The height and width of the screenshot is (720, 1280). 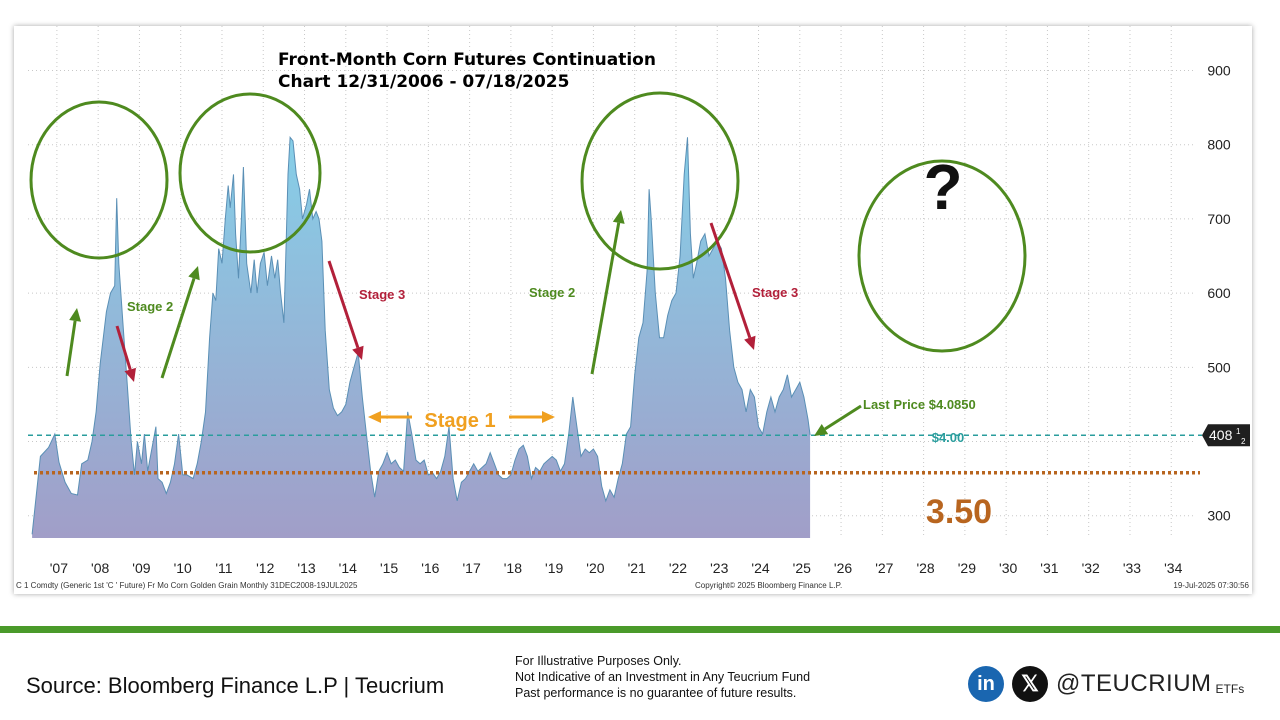 What do you see at coordinates (1211, 585) in the screenshot?
I see `footer-timestamp: 19-Jul-2025 07:30:56` at bounding box center [1211, 585].